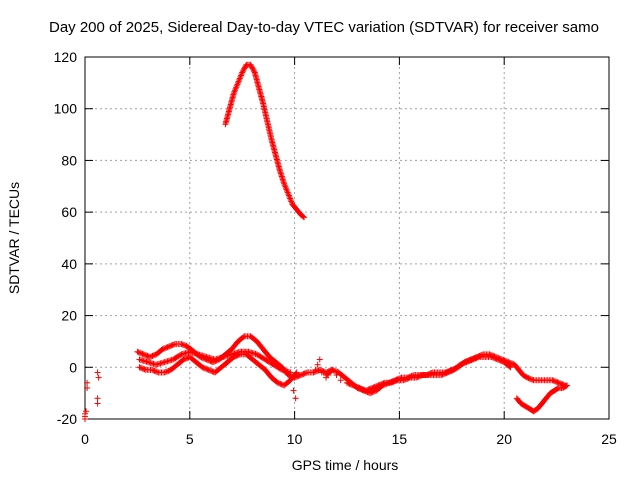  I want to click on x-tick-label: 5, so click(190, 439).